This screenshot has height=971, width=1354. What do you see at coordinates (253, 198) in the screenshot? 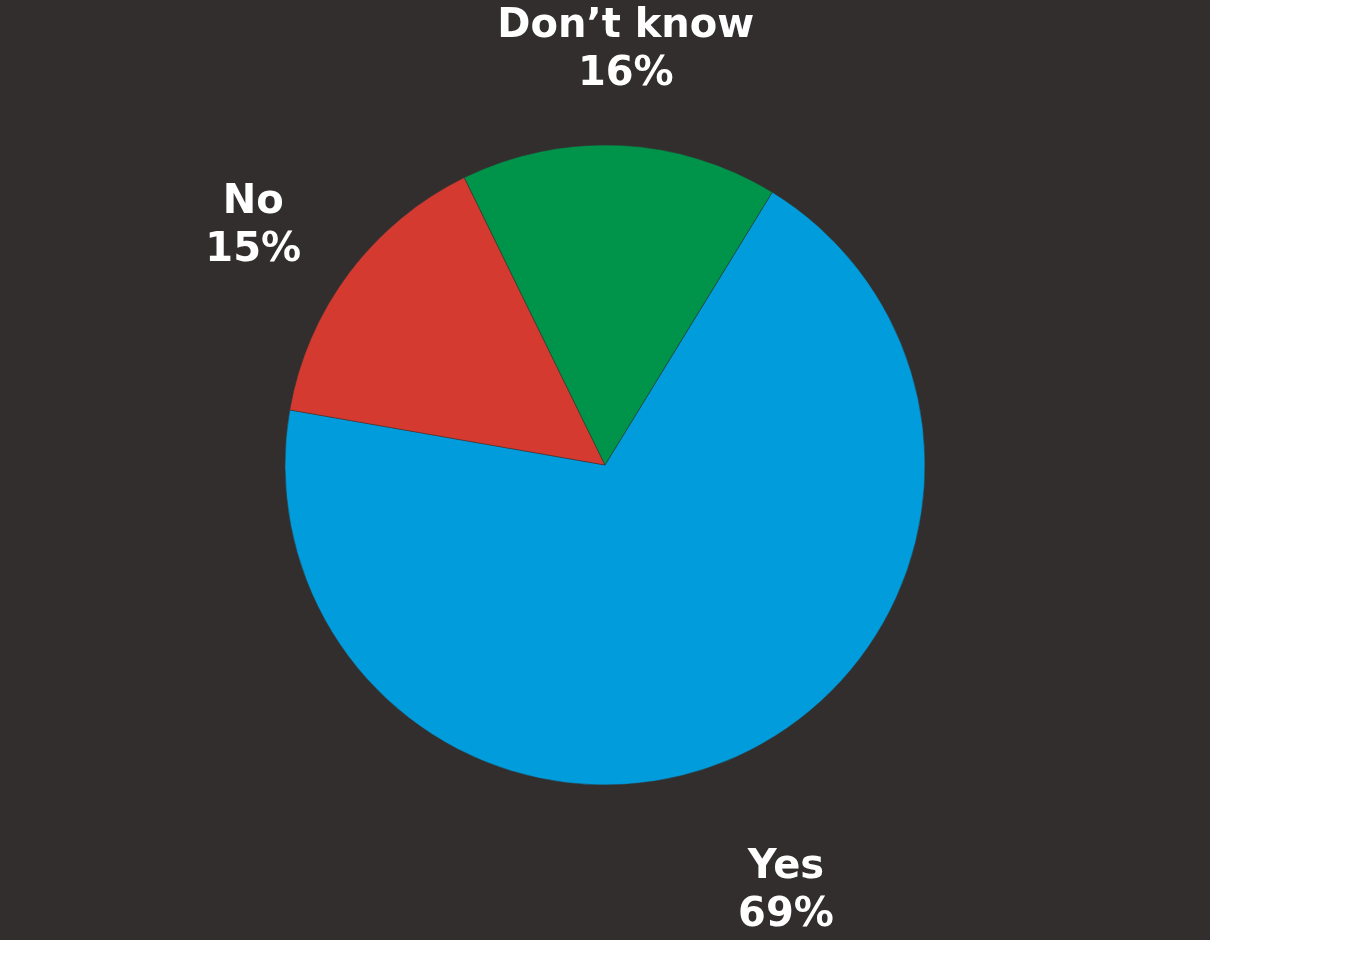
I see `slice-label: No` at bounding box center [253, 198].